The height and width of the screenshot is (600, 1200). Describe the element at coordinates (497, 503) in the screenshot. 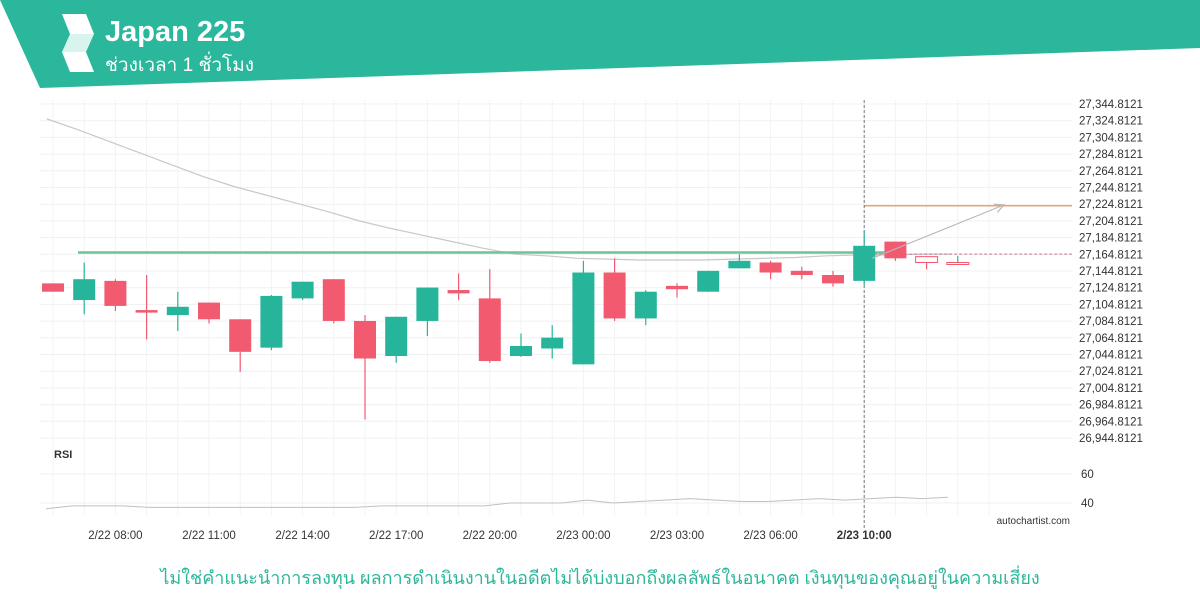

I see `rsi-line` at that location.